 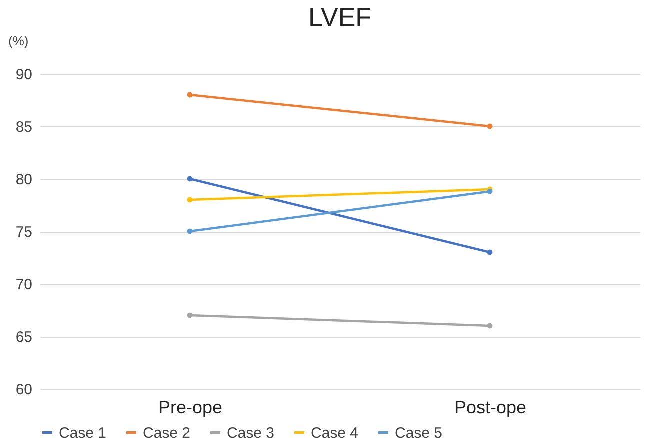 I want to click on legend-label: Case 4, so click(x=335, y=431).